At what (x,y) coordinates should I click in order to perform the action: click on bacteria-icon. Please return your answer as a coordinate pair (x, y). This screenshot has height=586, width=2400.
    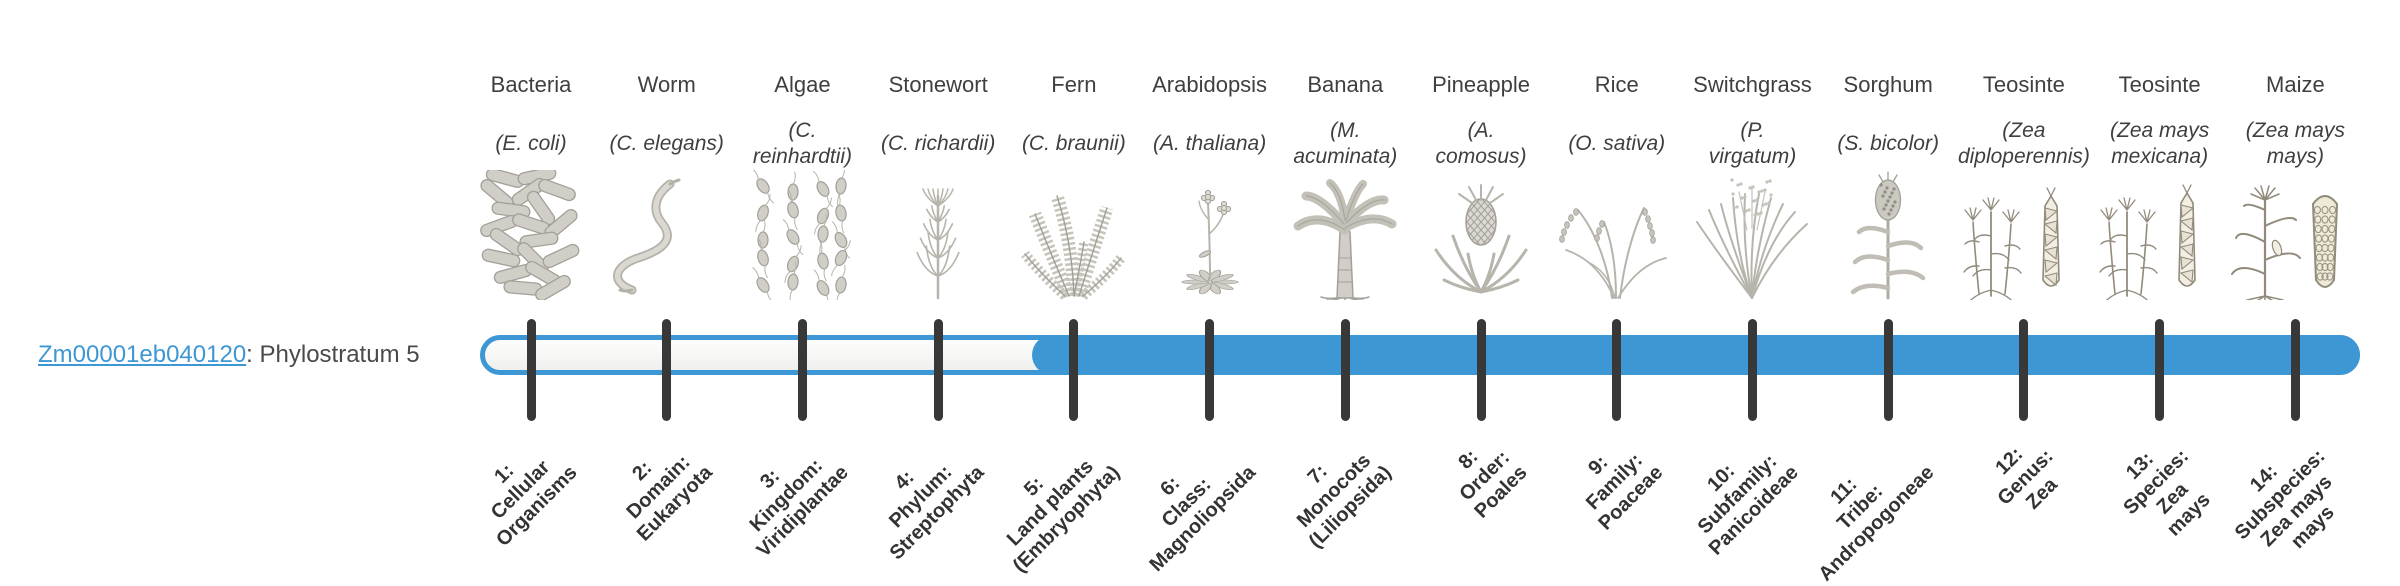
    Looking at the image, I should click on (531, 235).